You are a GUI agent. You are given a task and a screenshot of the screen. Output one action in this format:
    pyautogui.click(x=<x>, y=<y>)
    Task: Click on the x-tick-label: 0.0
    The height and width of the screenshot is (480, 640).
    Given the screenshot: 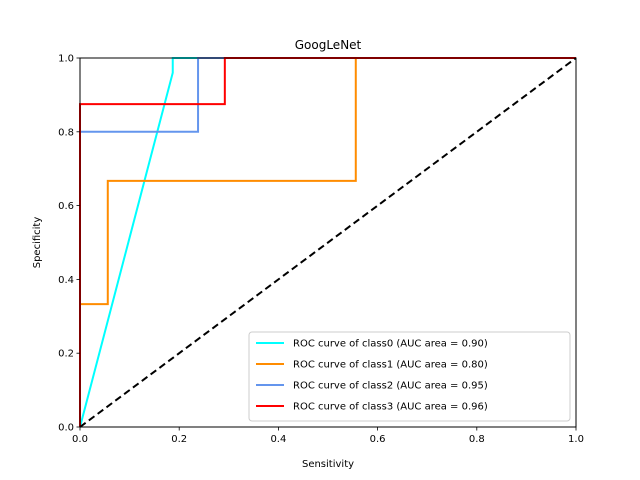 What is the action you would take?
    pyautogui.click(x=80, y=439)
    